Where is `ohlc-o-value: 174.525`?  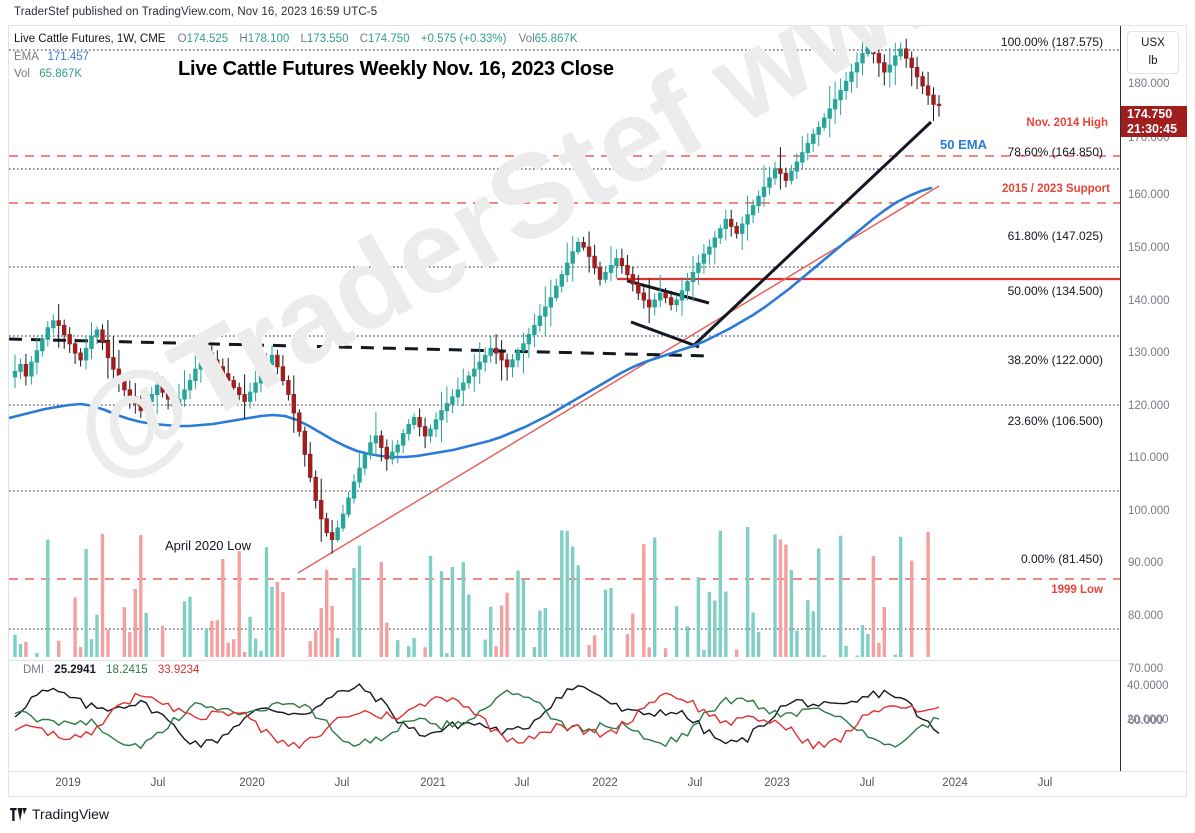 ohlc-o-value: 174.525 is located at coordinates (207, 39).